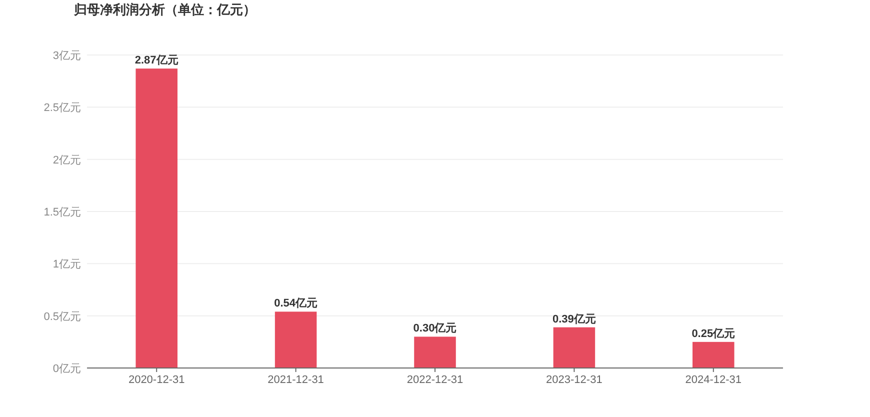 The width and height of the screenshot is (870, 417). Describe the element at coordinates (62, 316) in the screenshot. I see `y-tick-label: 0.5亿元` at that location.